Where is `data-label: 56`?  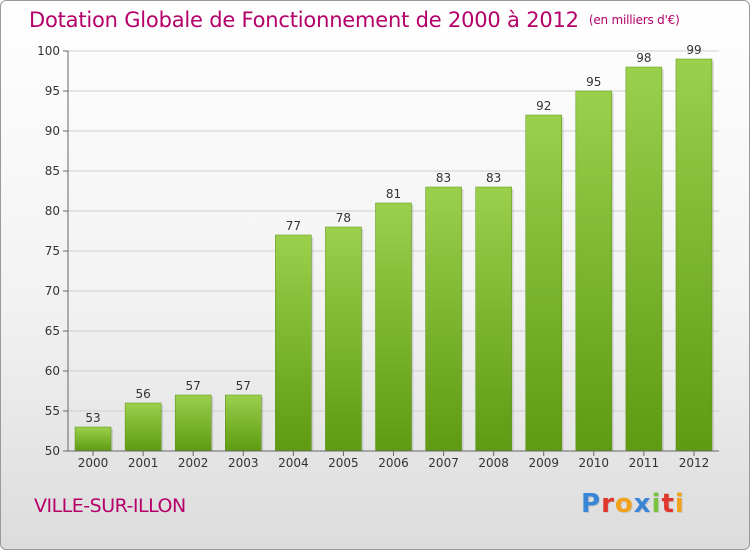
data-label: 56 is located at coordinates (142, 394).